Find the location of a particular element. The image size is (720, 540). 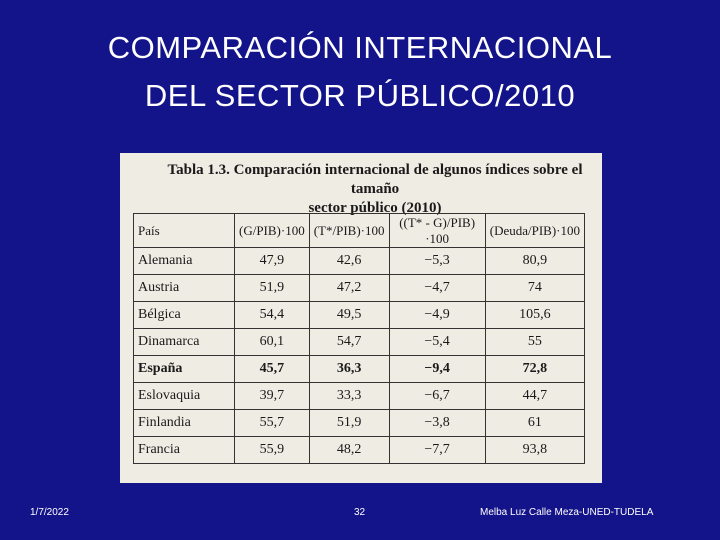

value-cell: −5,3 is located at coordinates (437, 261).